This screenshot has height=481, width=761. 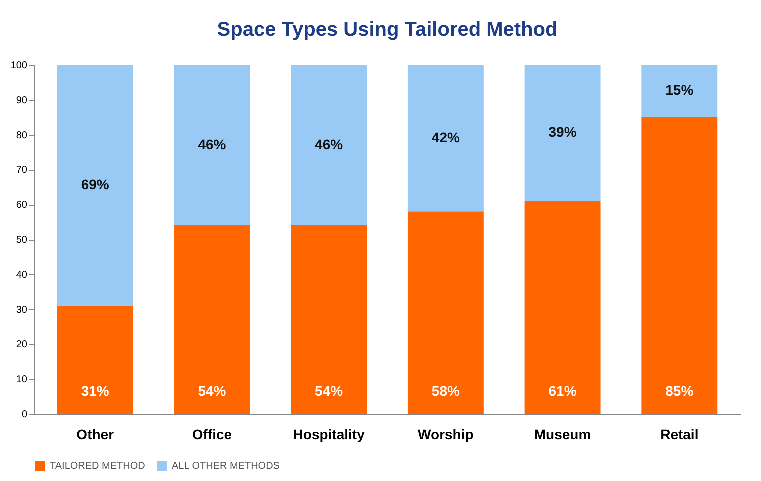 I want to click on x-tick-label: Other, so click(x=95, y=434).